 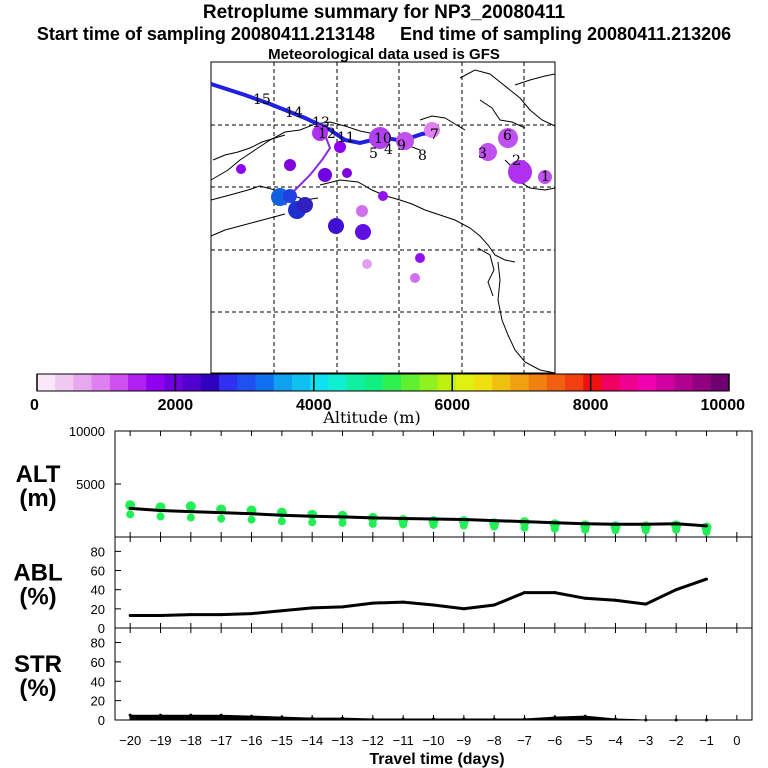 What do you see at coordinates (262, 100) in the screenshot?
I see `day-marker-label: 15` at bounding box center [262, 100].